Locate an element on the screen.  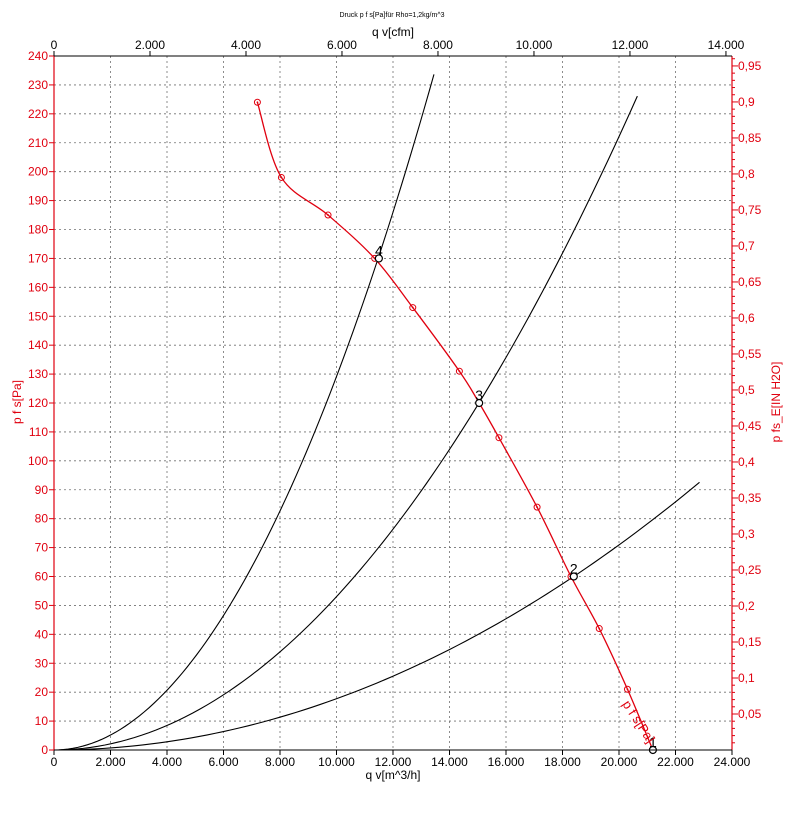
operating-point-label: 3 is located at coordinates (479, 395).